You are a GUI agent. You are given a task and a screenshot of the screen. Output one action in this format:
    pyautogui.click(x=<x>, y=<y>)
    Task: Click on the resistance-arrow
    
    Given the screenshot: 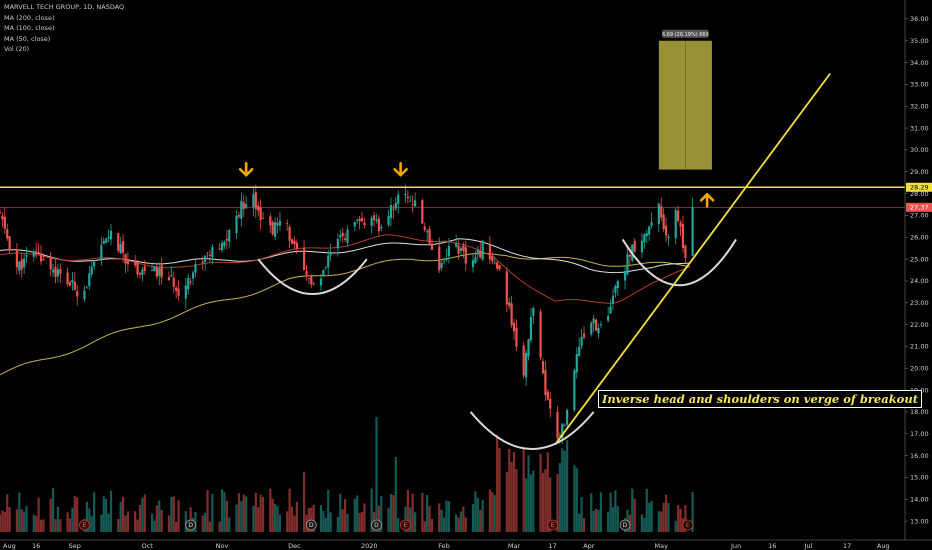 What is the action you would take?
    pyautogui.click(x=246, y=169)
    